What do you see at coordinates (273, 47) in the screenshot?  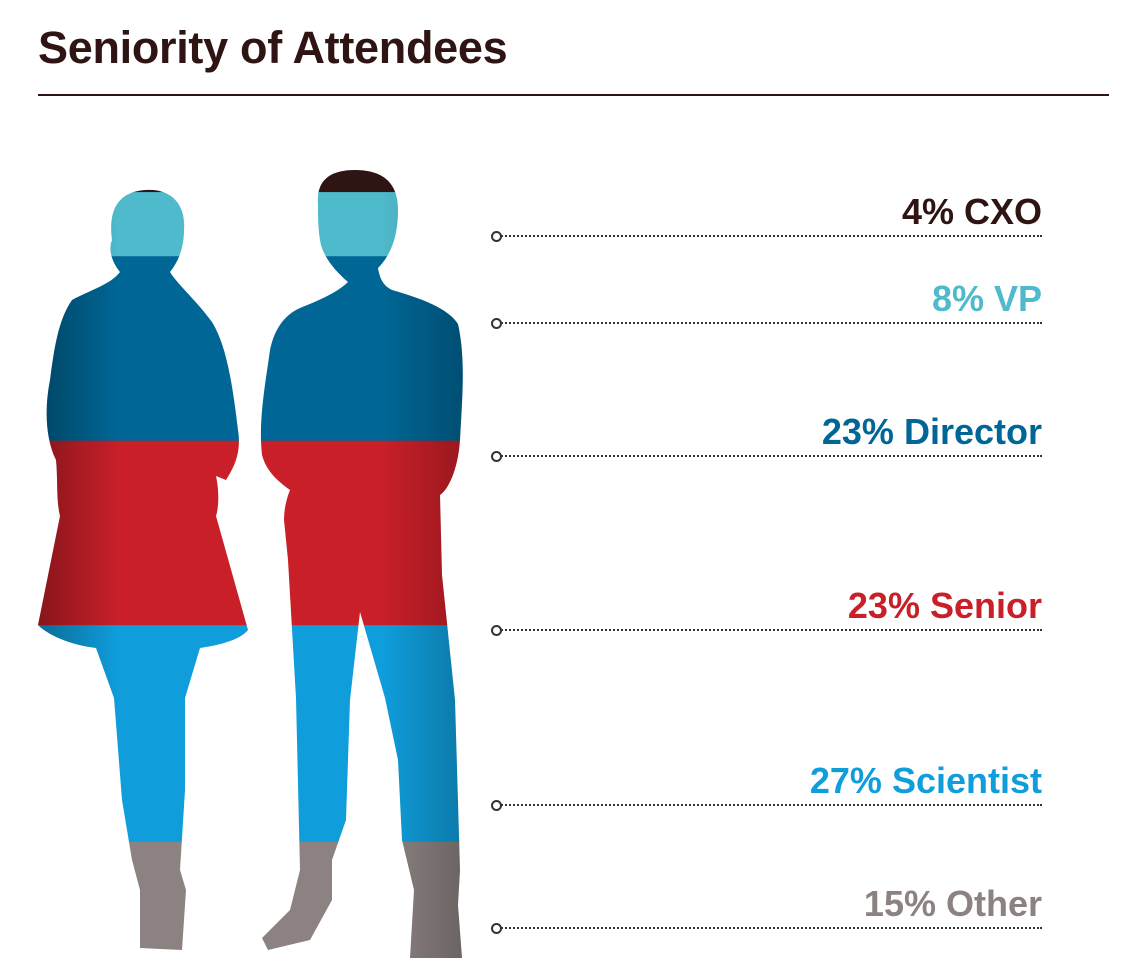 I see `chart-title: Seniority of Attendees` at bounding box center [273, 47].